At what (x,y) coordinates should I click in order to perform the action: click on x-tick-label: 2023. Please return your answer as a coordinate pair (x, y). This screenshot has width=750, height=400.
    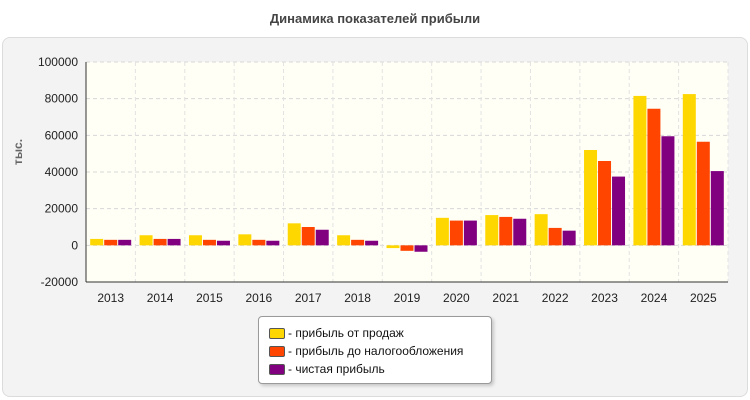
    Looking at the image, I should click on (604, 298).